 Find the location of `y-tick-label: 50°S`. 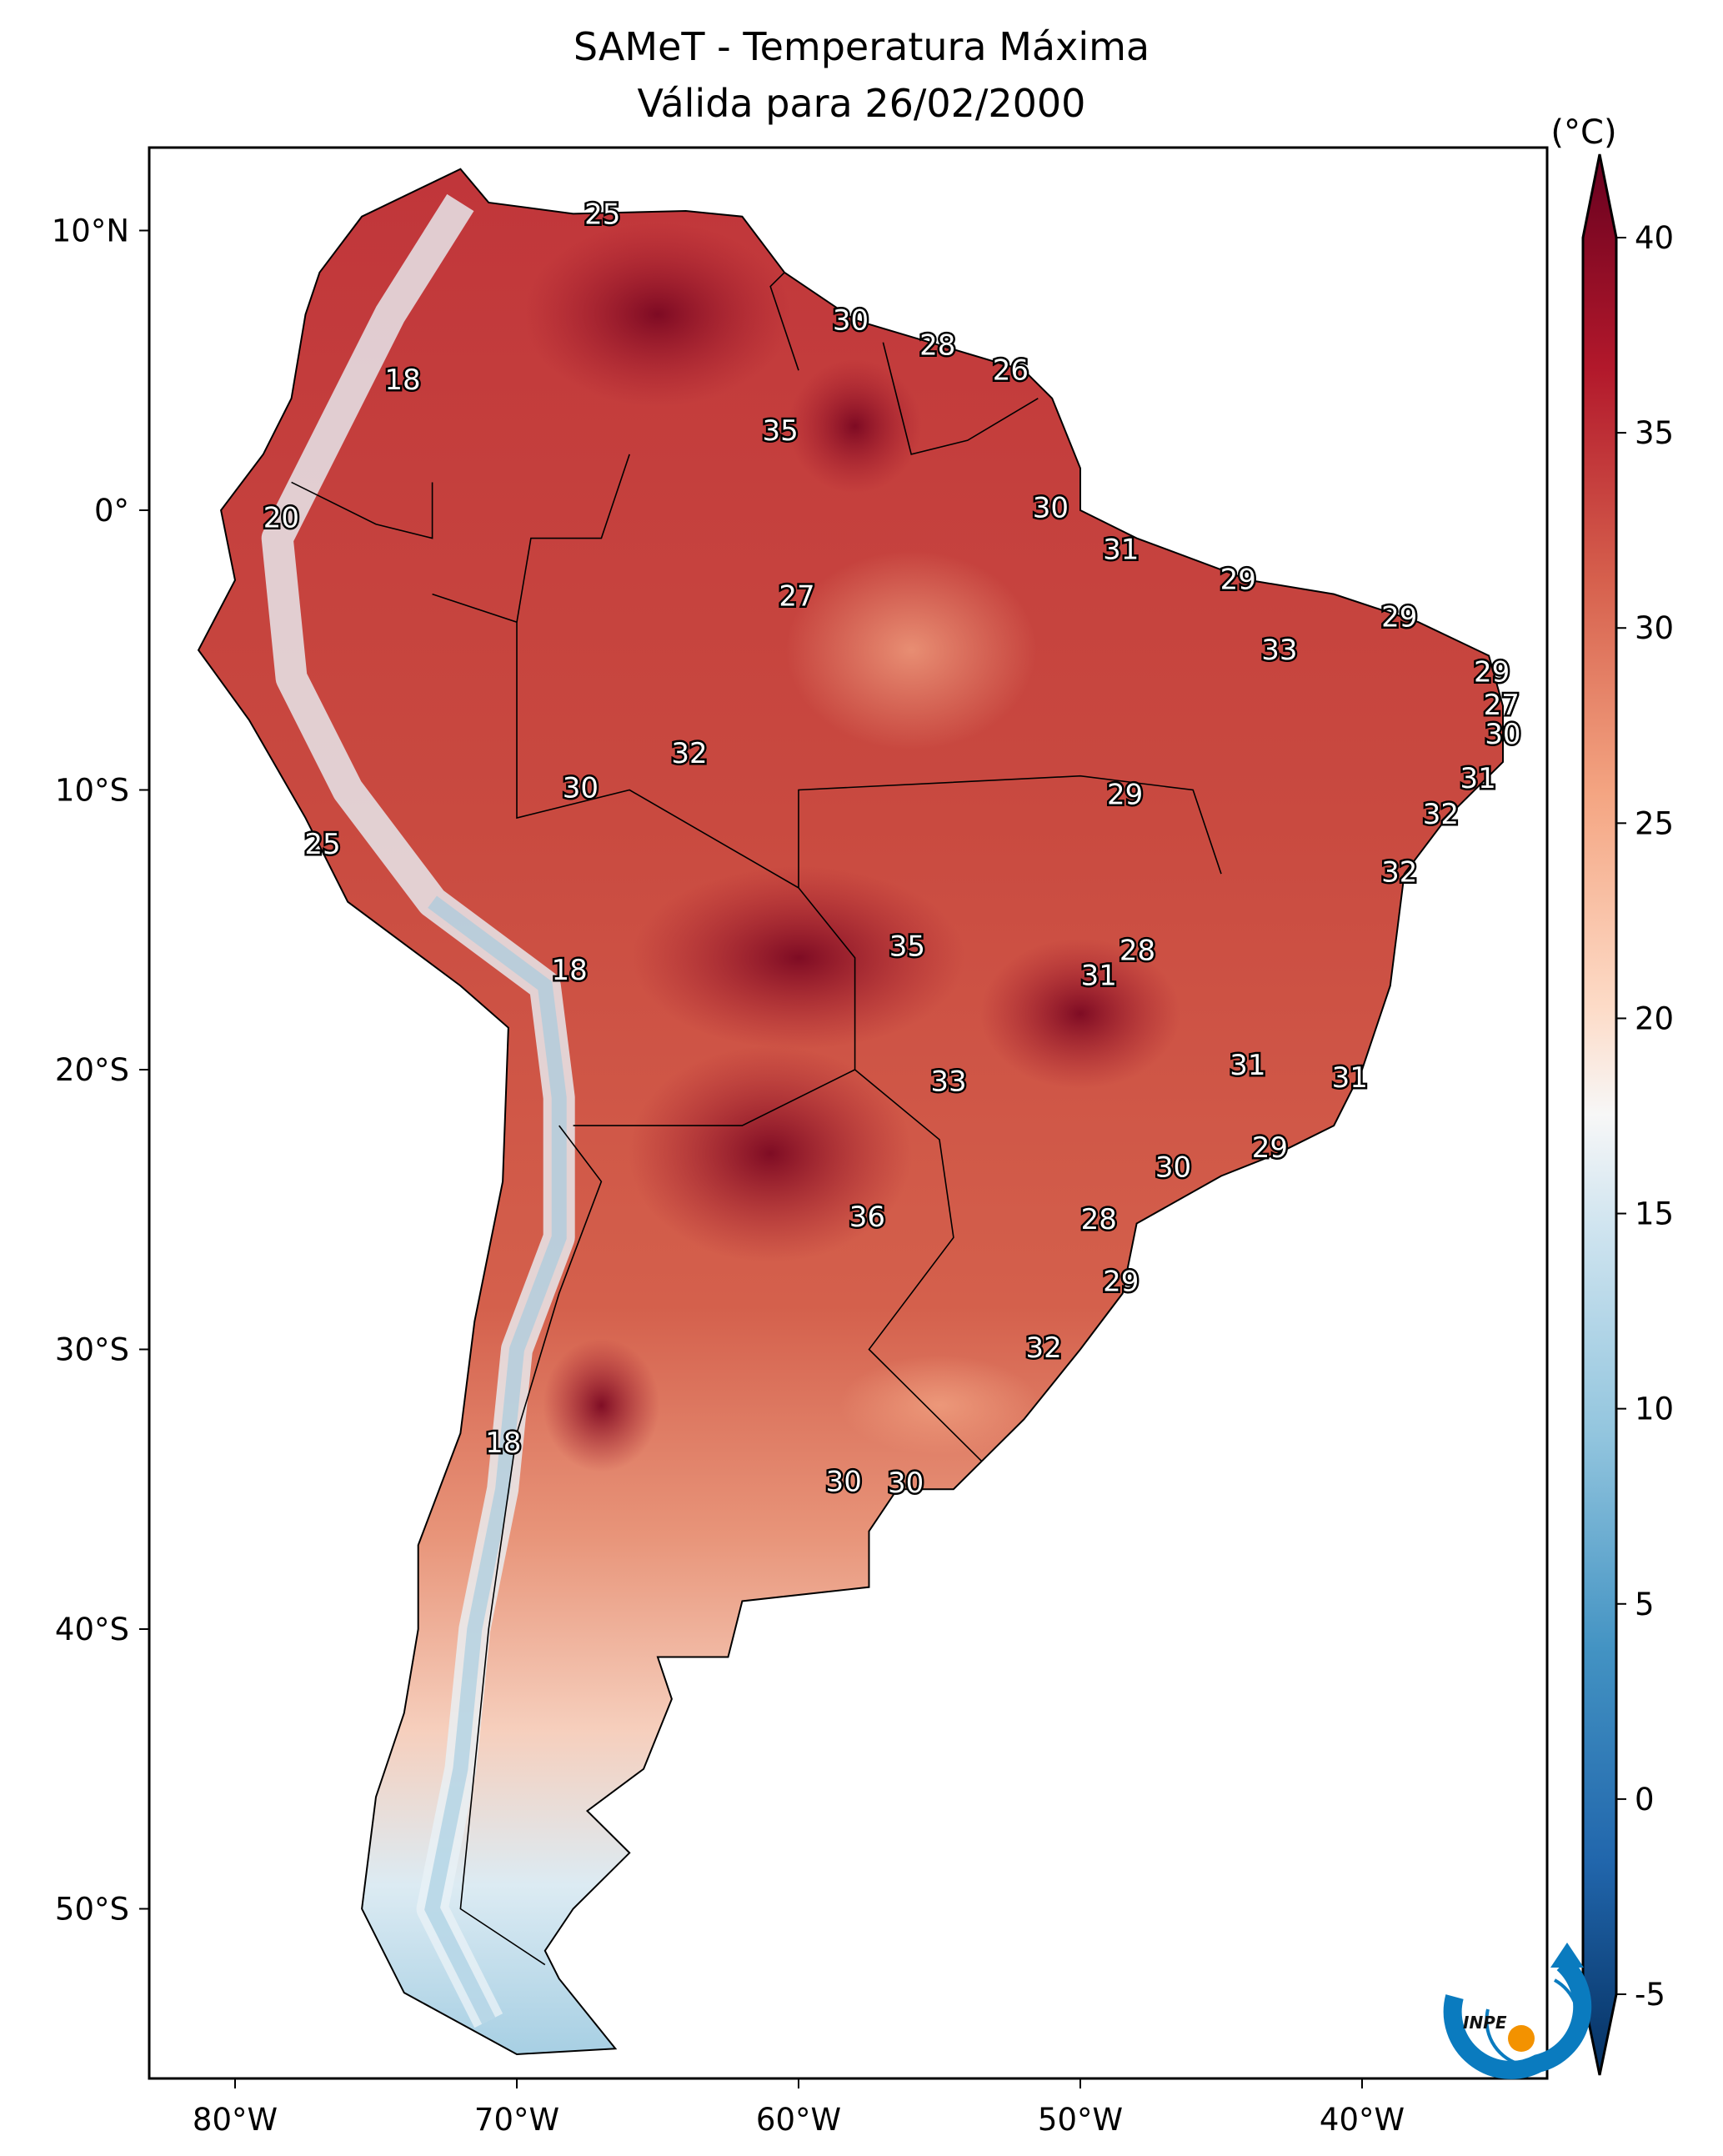

y-tick-label: 50°S is located at coordinates (92, 1910).